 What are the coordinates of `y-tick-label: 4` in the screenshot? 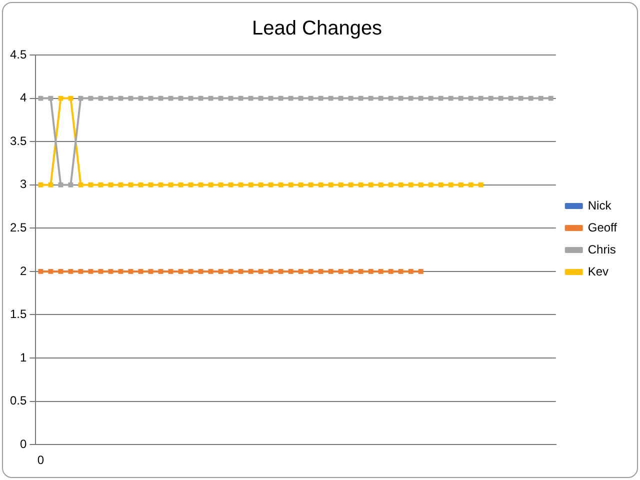 It's located at (23, 97).